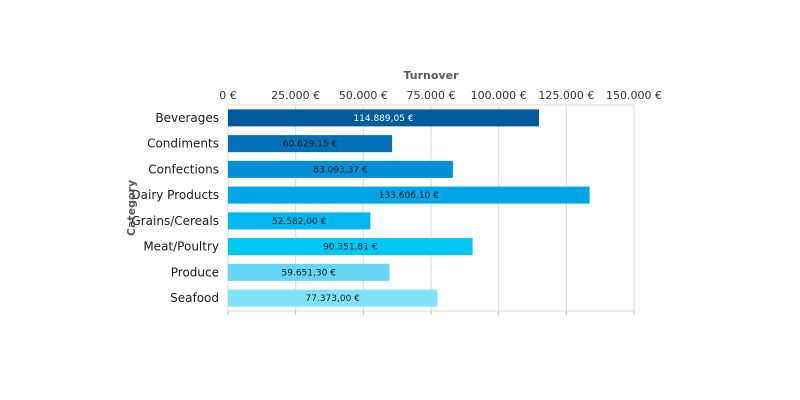  Describe the element at coordinates (194, 298) in the screenshot. I see `category-label: Seafood` at that location.